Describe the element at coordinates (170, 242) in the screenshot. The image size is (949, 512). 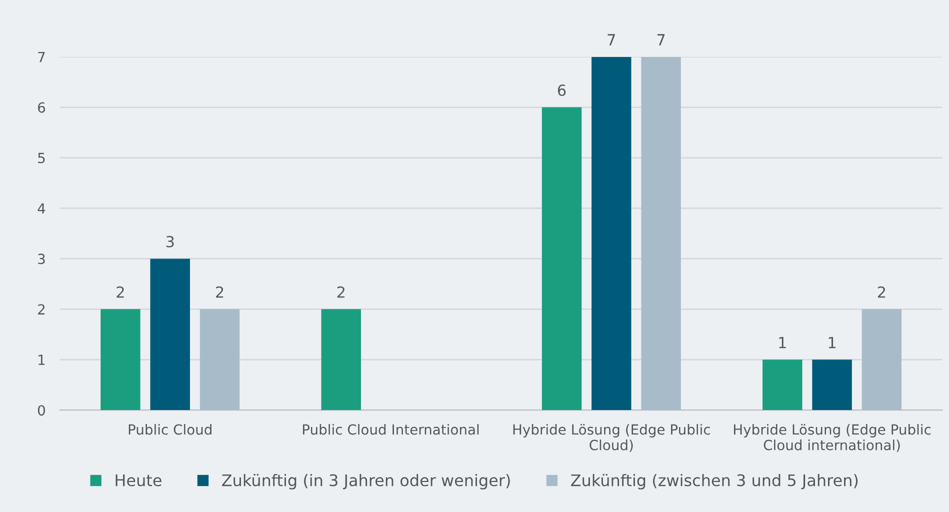
I see `data-label: 3` at that location.